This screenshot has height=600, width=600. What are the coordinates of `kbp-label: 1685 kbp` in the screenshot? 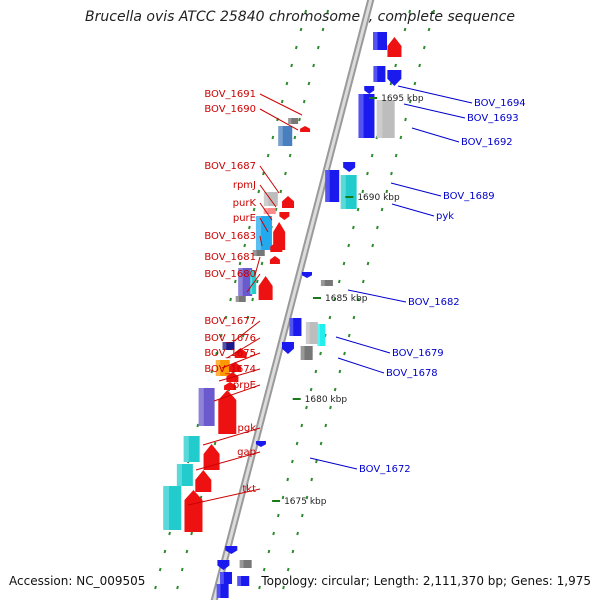 It's located at (346, 299).